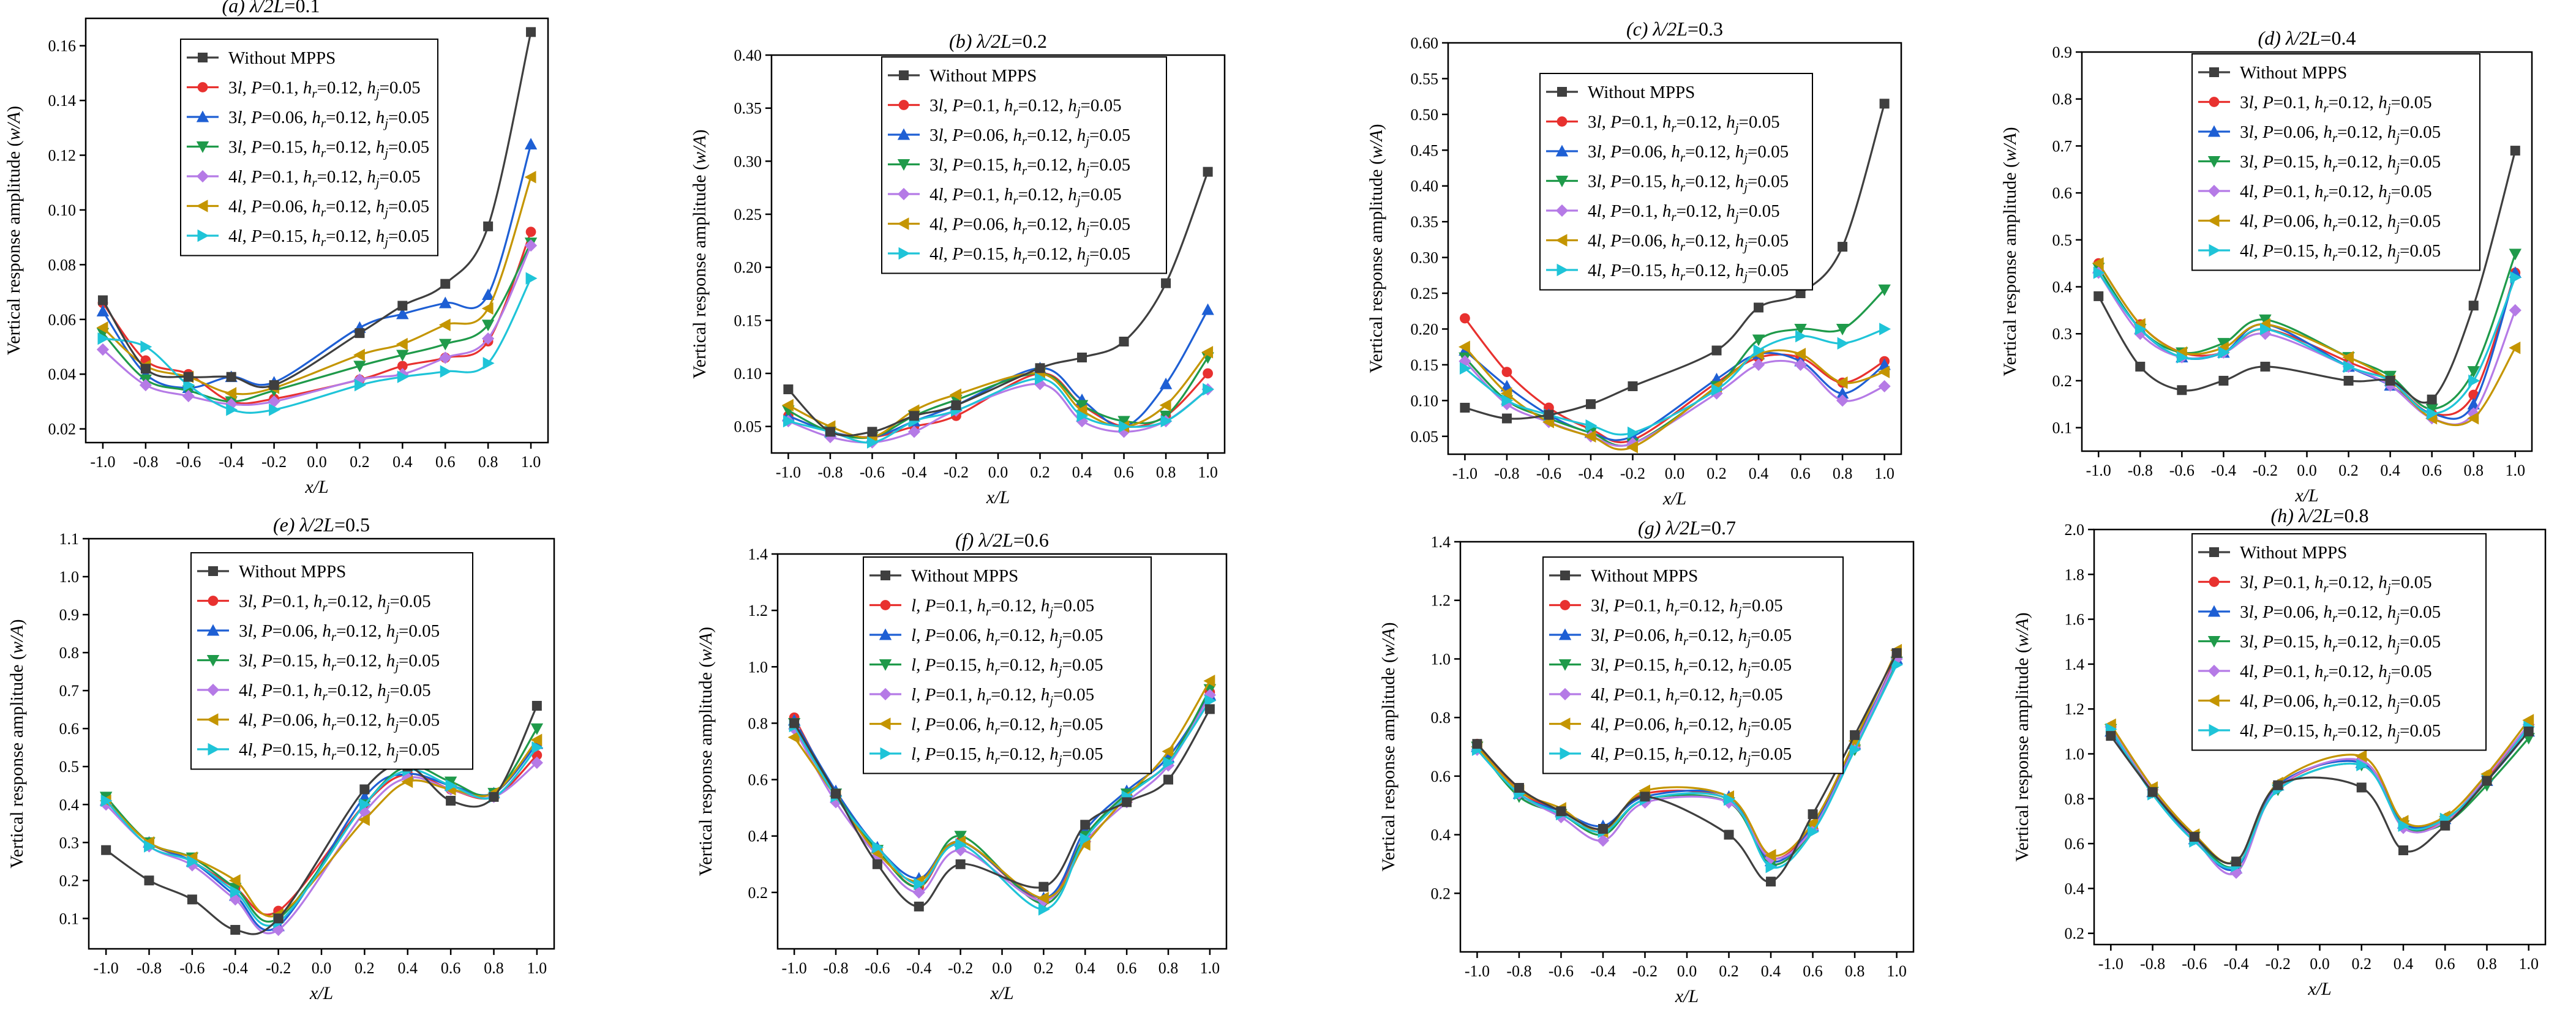  What do you see at coordinates (69, 691) in the screenshot?
I see `y-tick-label: 0.7` at bounding box center [69, 691].